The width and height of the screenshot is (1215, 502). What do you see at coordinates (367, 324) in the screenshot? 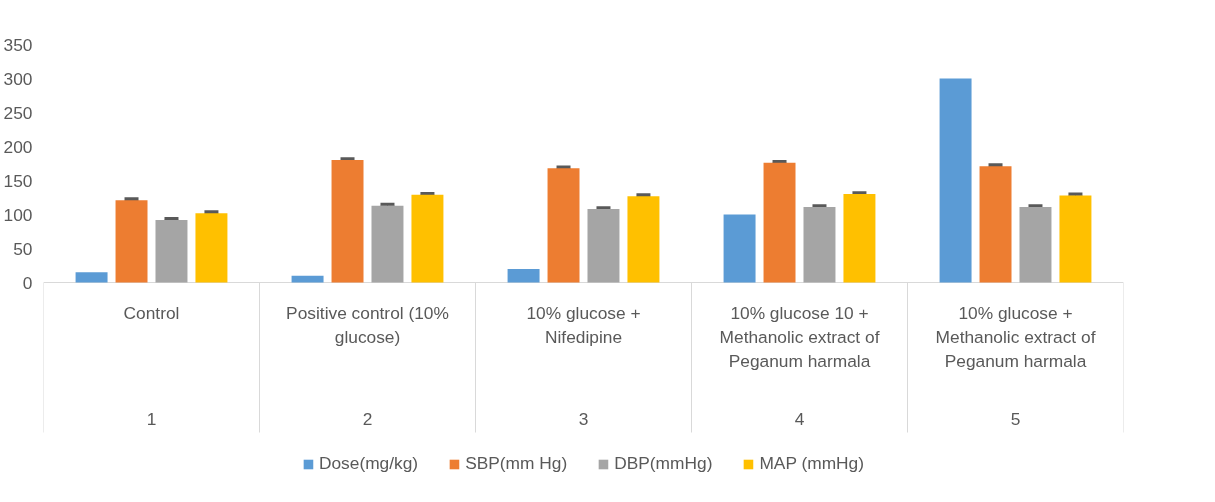
I see `x-tick-label: Positive control (10% glucose)` at bounding box center [367, 324].